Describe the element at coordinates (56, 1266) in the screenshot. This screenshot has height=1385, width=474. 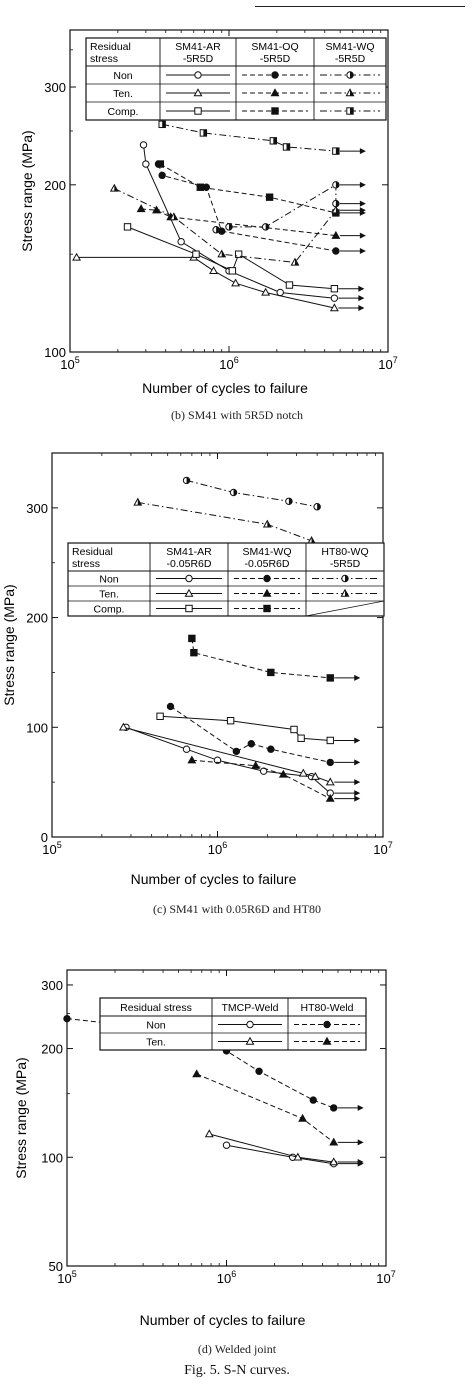
I see `y-tick-label: 50` at that location.